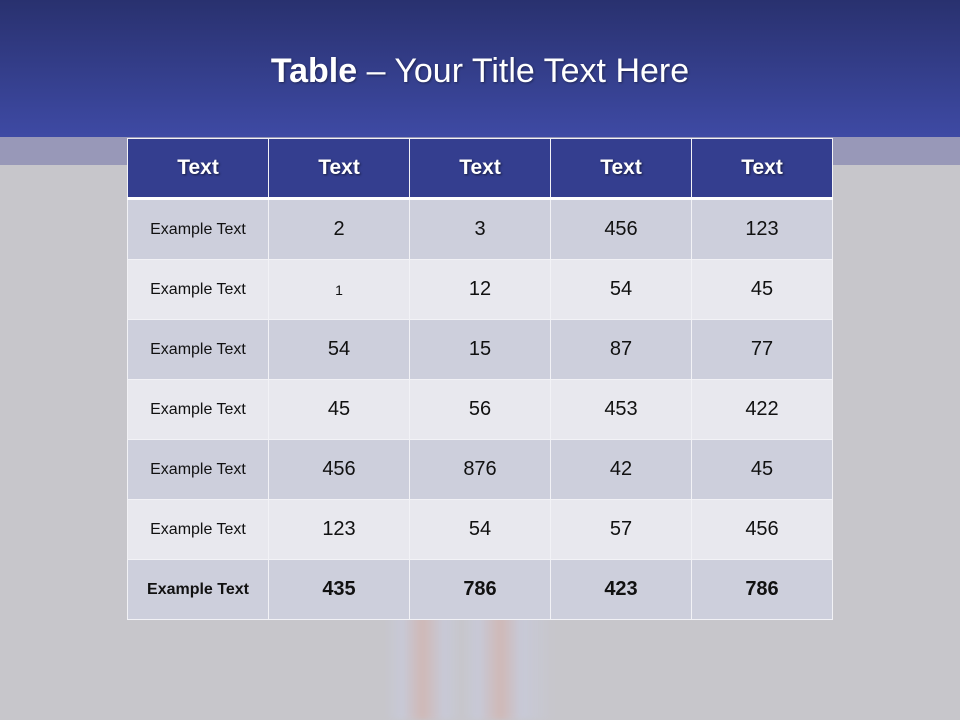 This screenshot has height=720, width=960. I want to click on table-row: Example Text 456 876 42 45, so click(480, 469).